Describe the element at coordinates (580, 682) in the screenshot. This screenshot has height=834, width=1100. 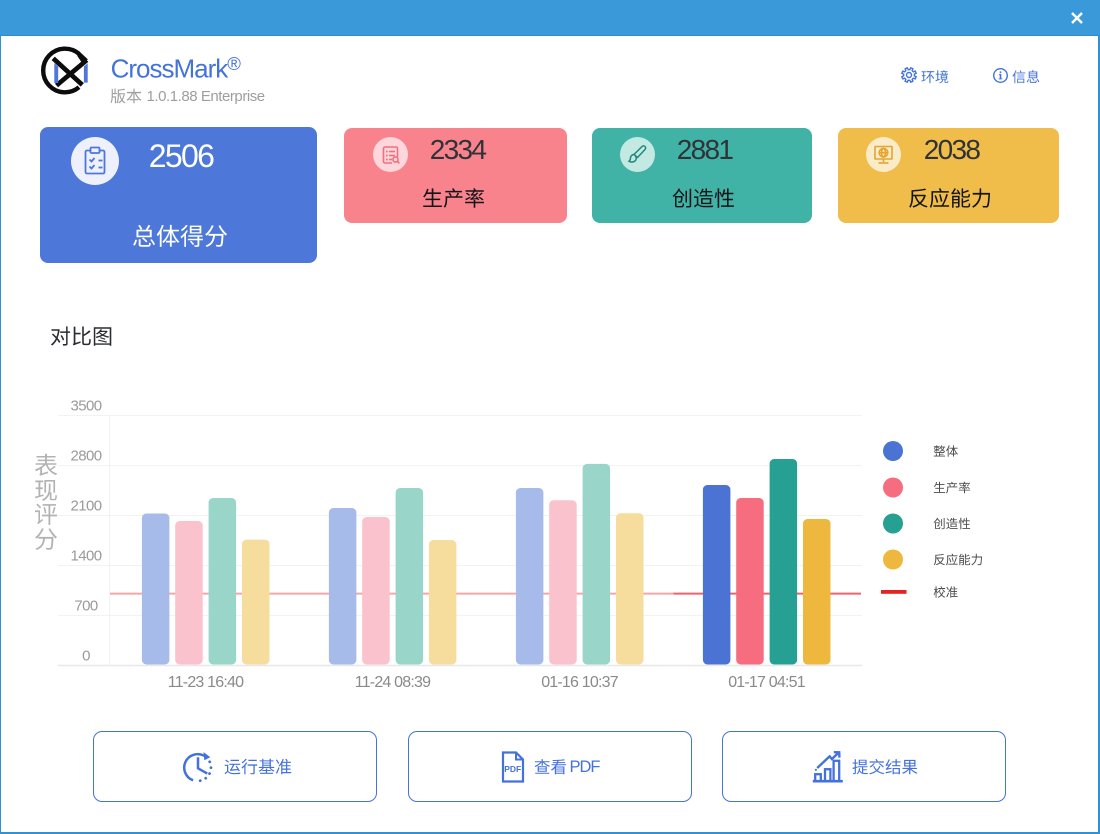
I see `svg-text: 01-16 10:37` at that location.